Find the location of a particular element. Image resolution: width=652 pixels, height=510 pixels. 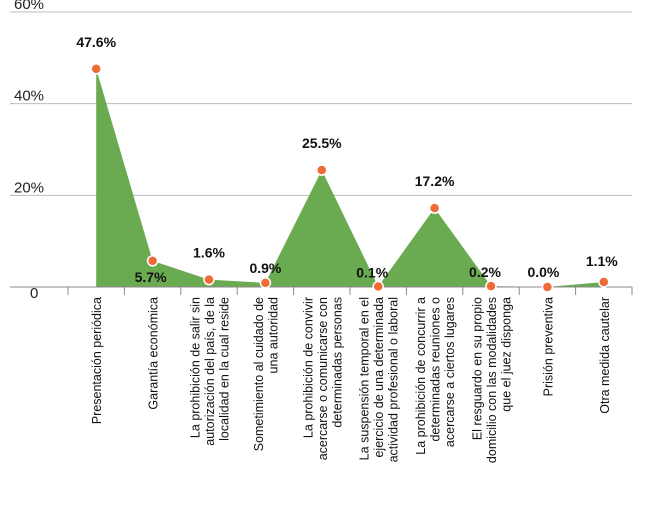

x-tick-label-line: determinadas personas is located at coordinates (337, 362).